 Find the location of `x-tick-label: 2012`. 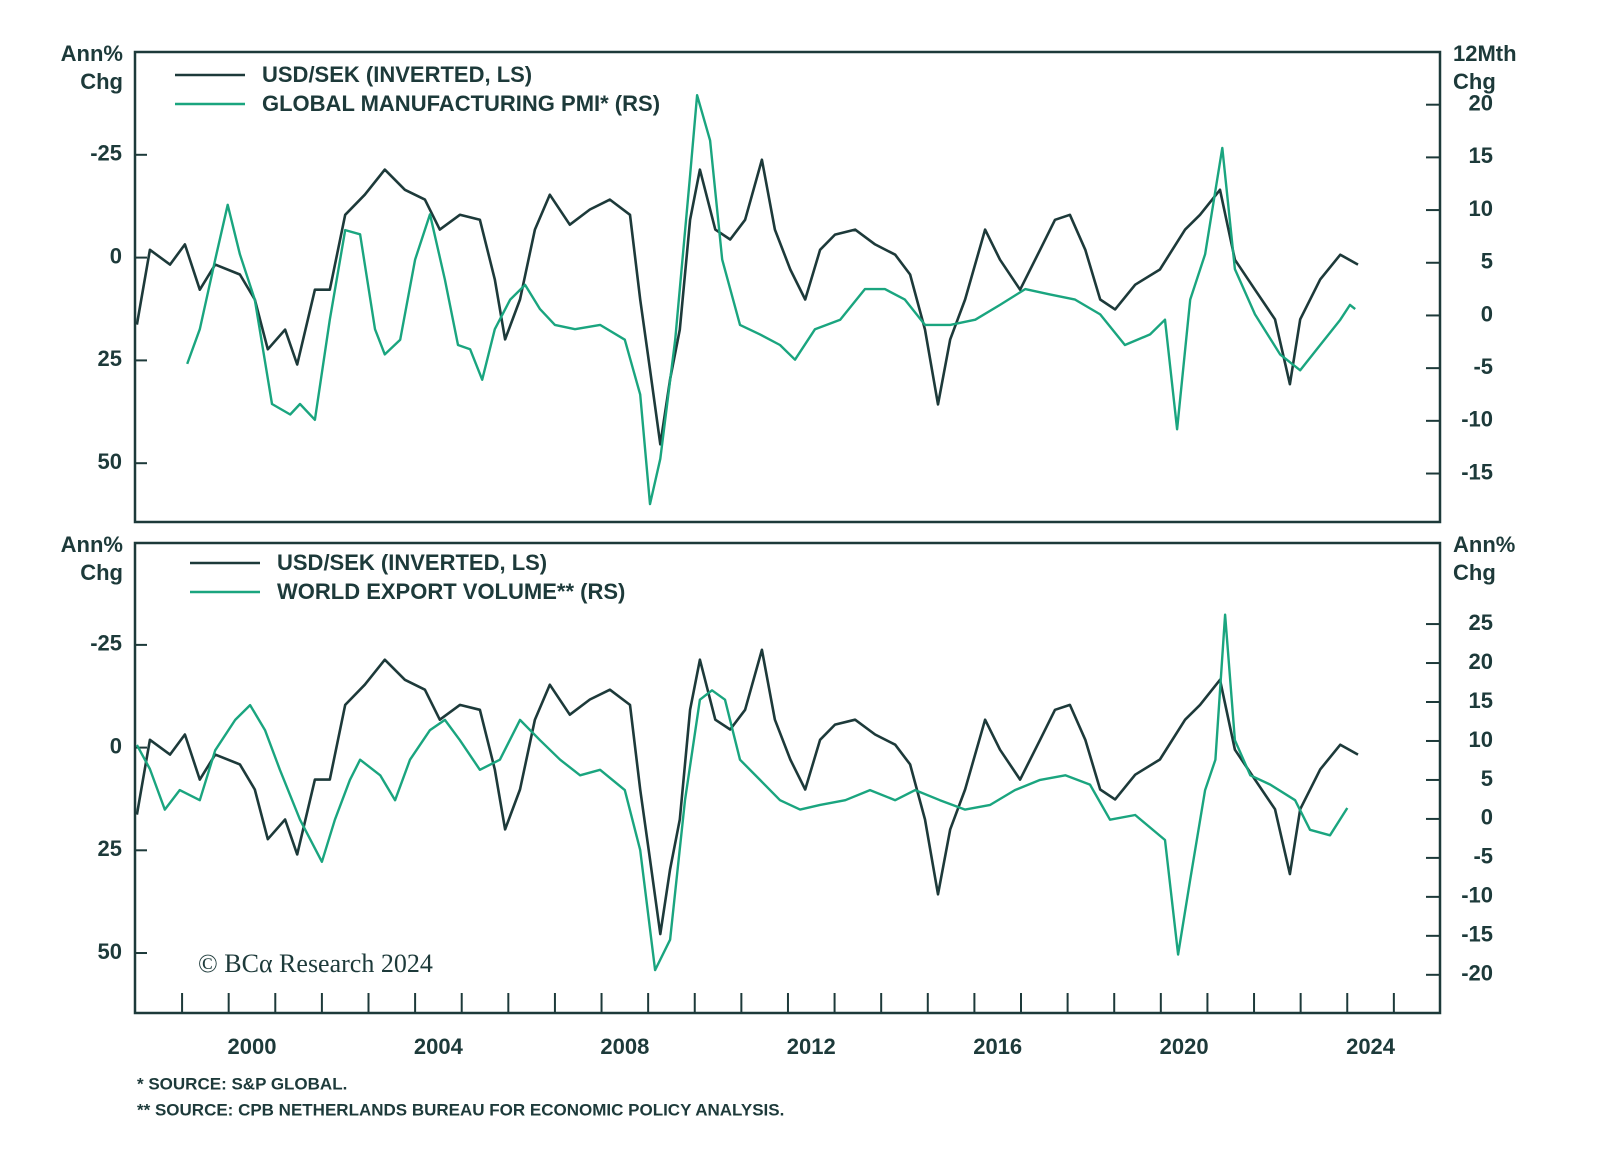

x-tick-label: 2012 is located at coordinates (811, 1046).